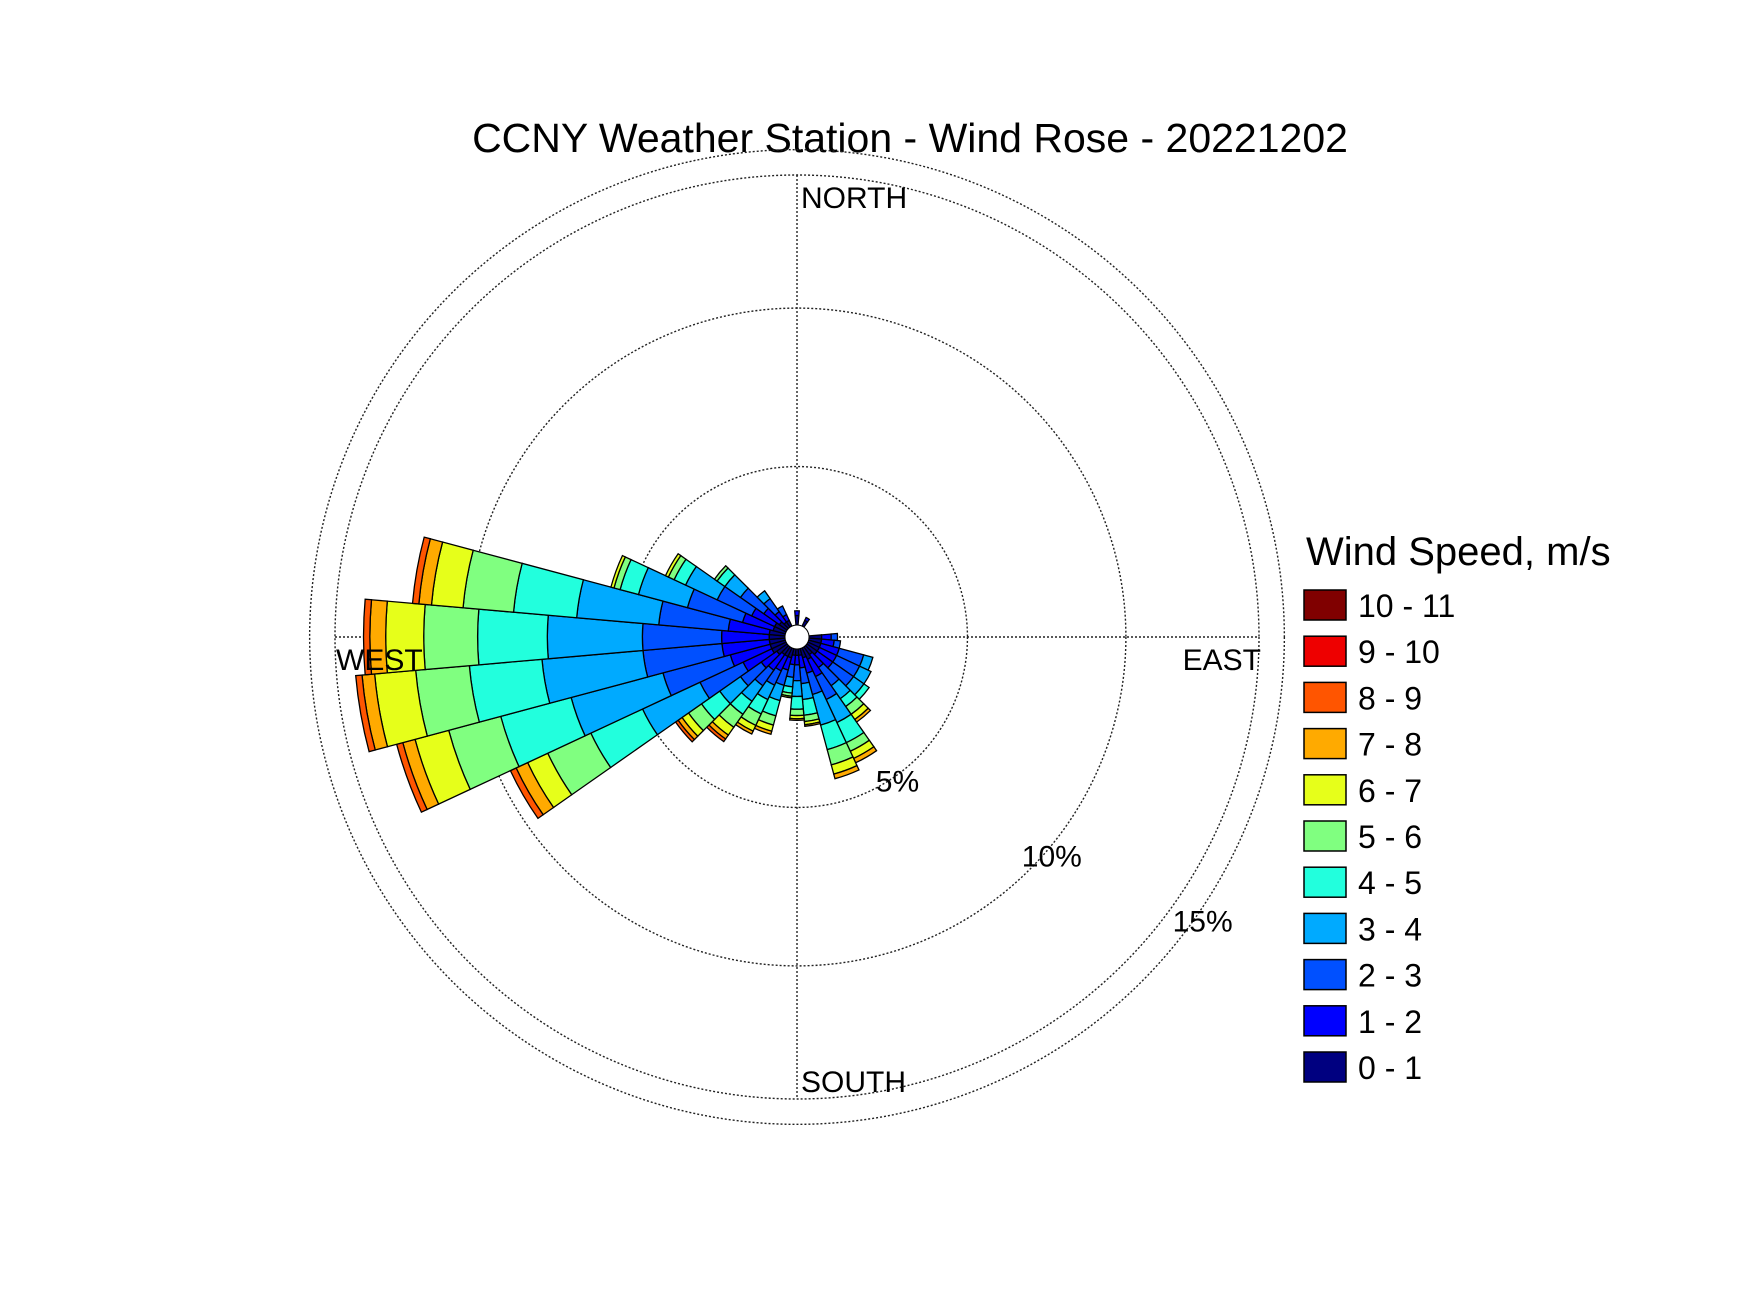 Image resolution: width=1750 pixels, height=1313 pixels. Describe the element at coordinates (1390, 1068) in the screenshot. I see `legend-label: 0 - 1` at that location.